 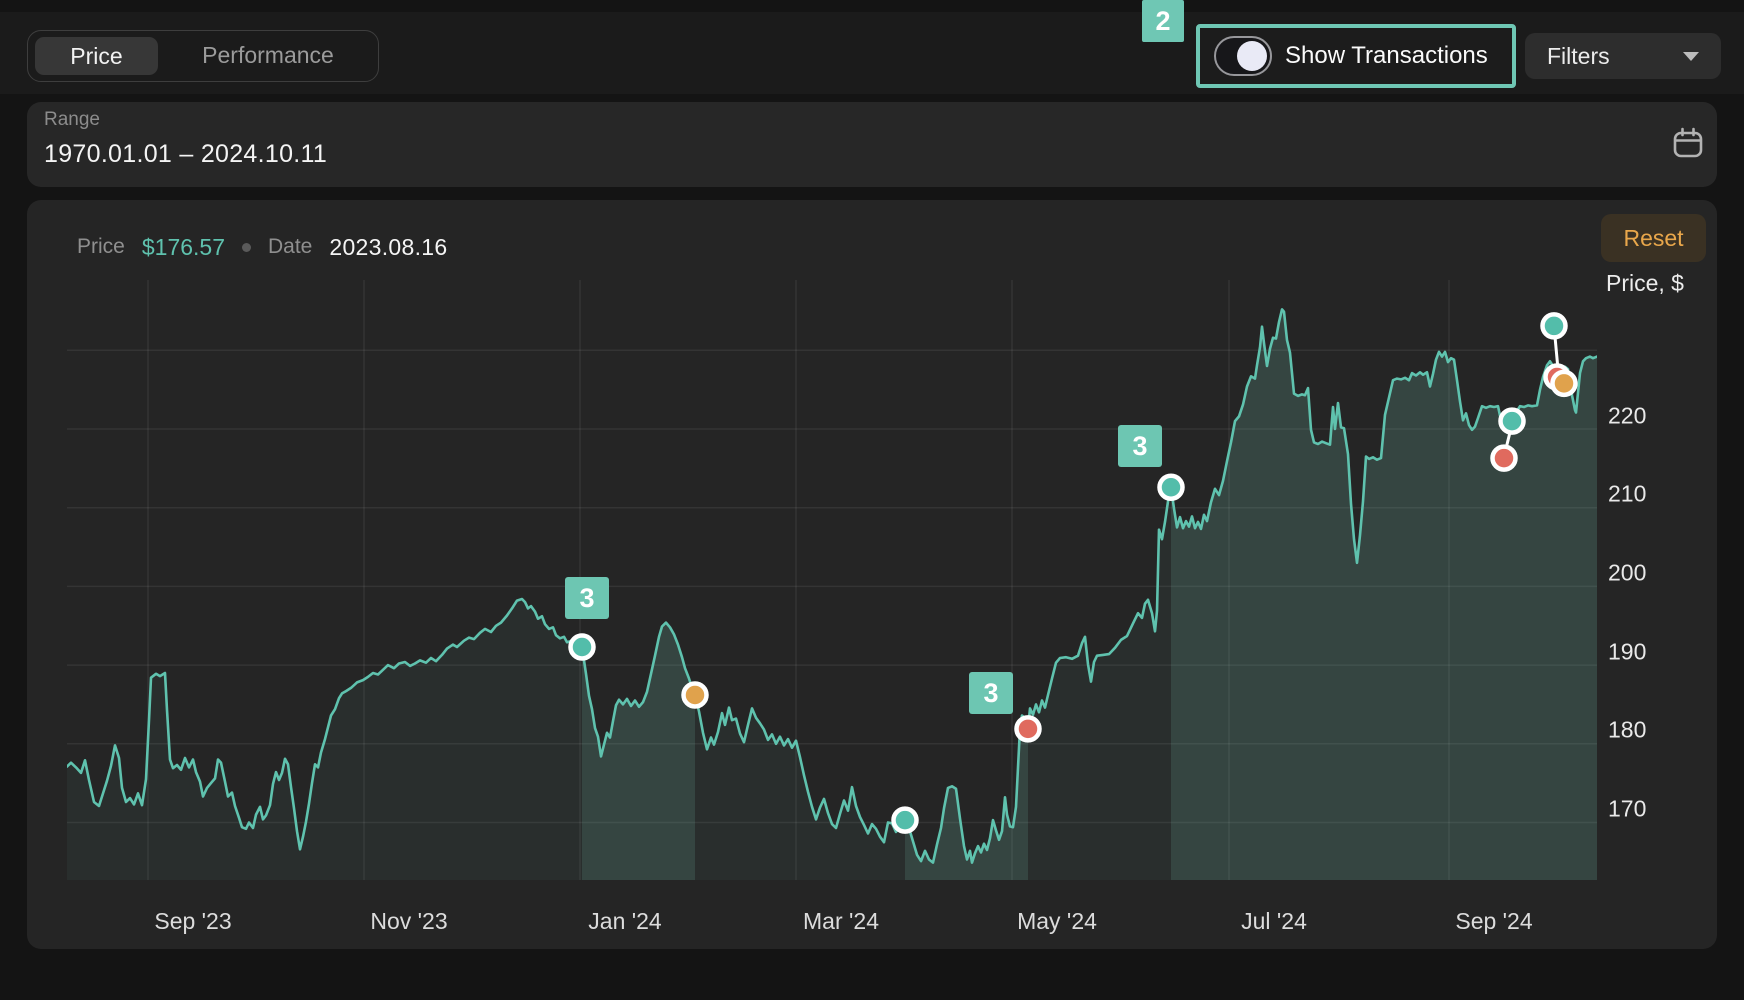 What do you see at coordinates (246, 247) in the screenshot?
I see `legend-separator-dot` at bounding box center [246, 247].